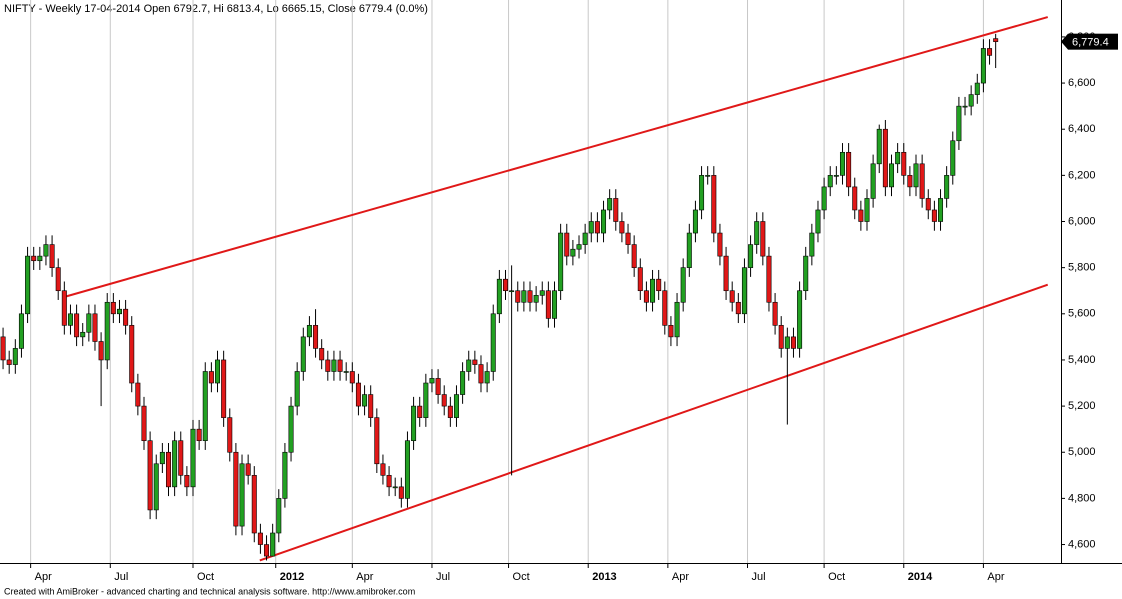 The width and height of the screenshot is (1122, 599). Describe the element at coordinates (920, 577) in the screenshot. I see `x-tick-label: 2014` at that location.